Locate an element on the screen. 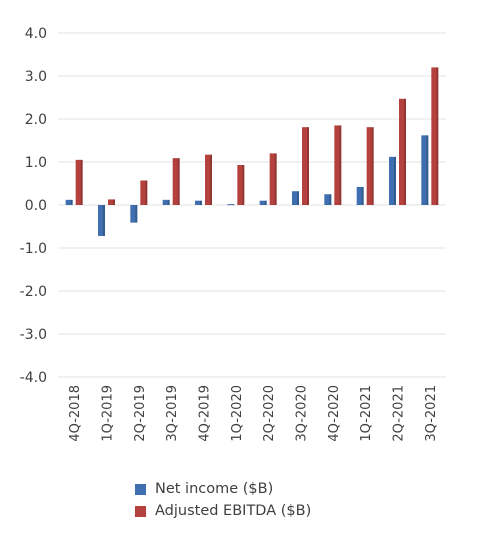 The height and width of the screenshot is (549, 496). legend-item-adjusted-ebitda: Adjusted EBITDA ($B) is located at coordinates (223, 511).